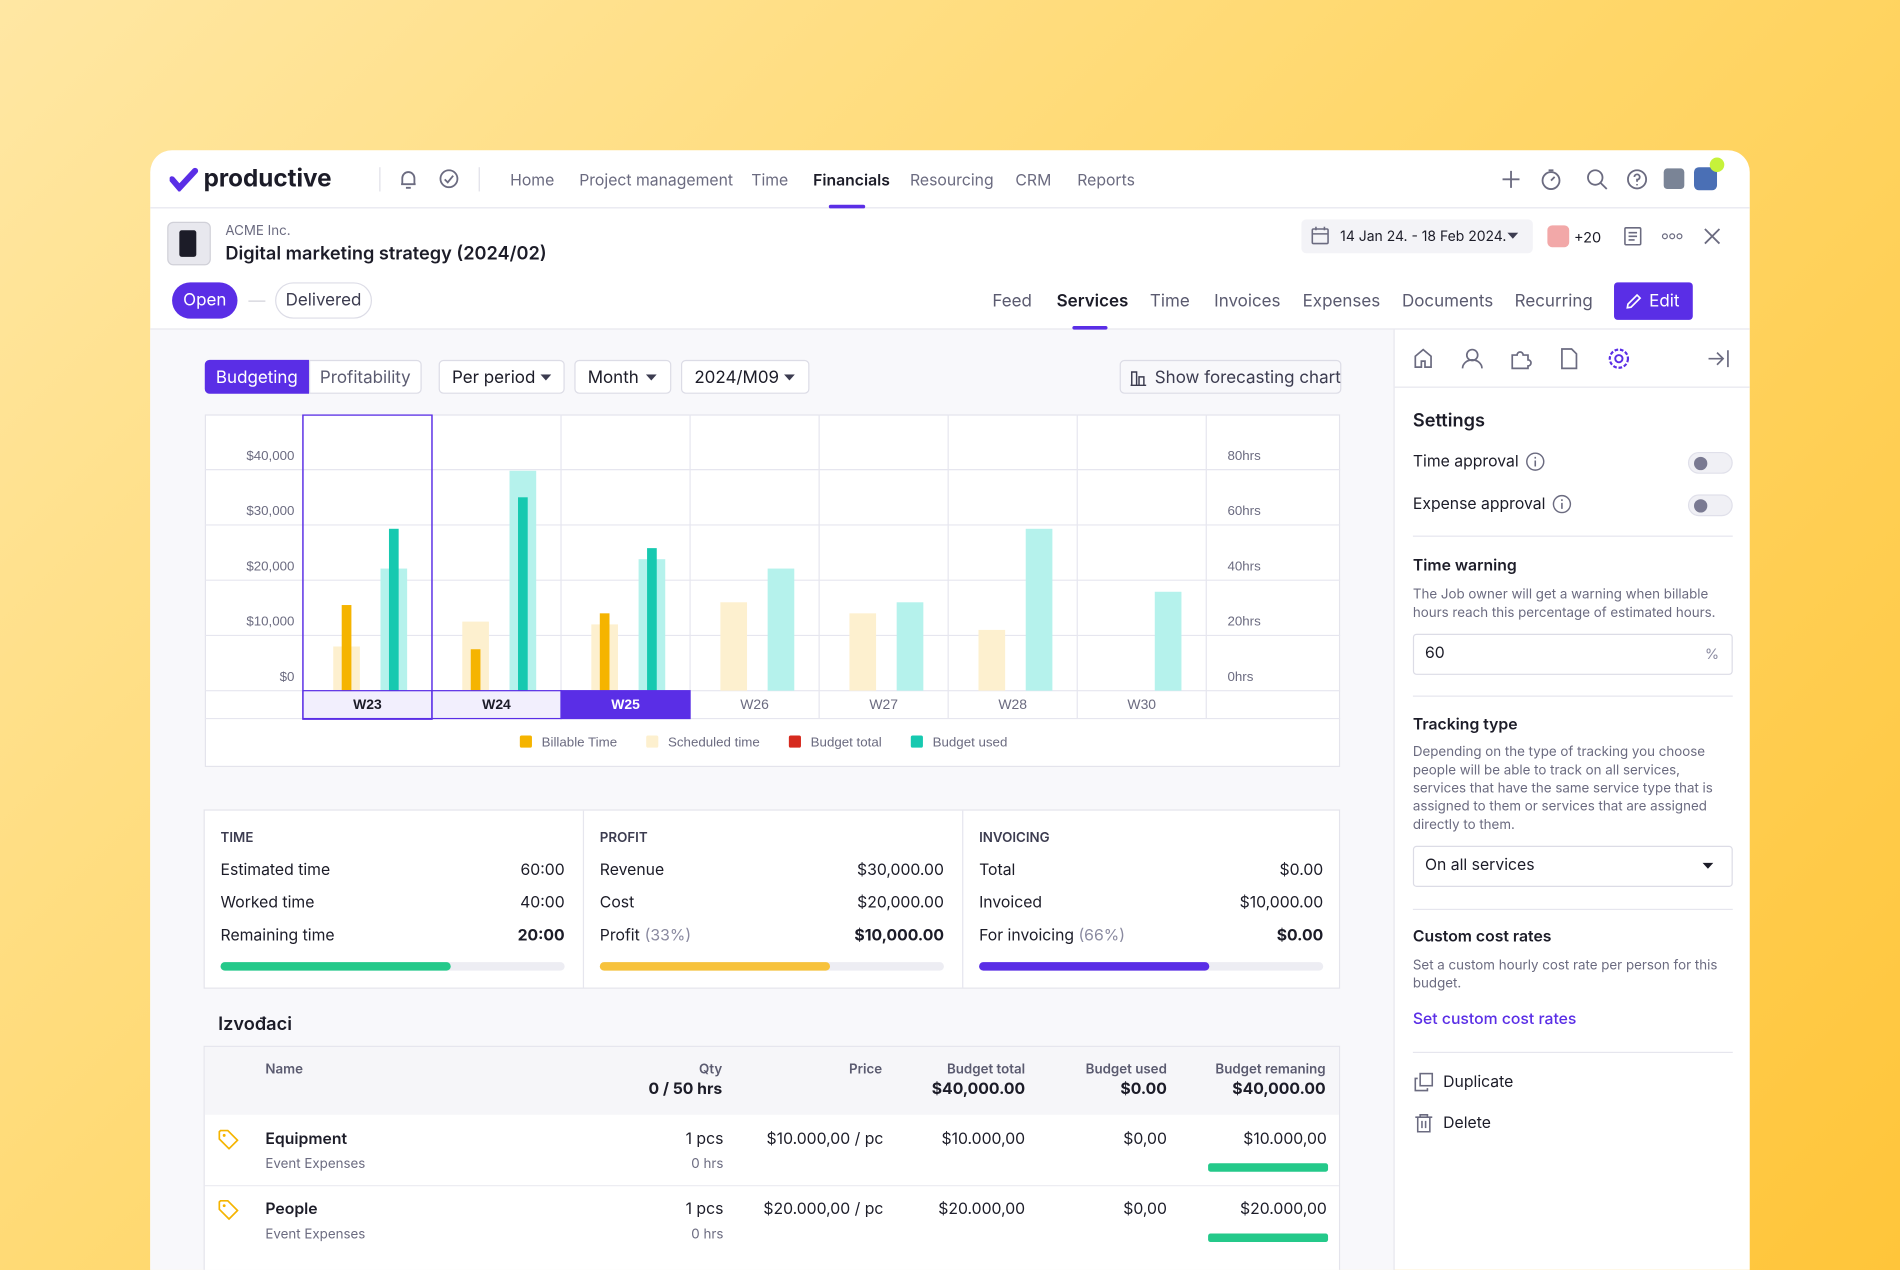 This screenshot has height=1270, width=1900. Describe the element at coordinates (686, 1089) in the screenshot. I see `total-qty: 0 / 50 hrs` at that location.